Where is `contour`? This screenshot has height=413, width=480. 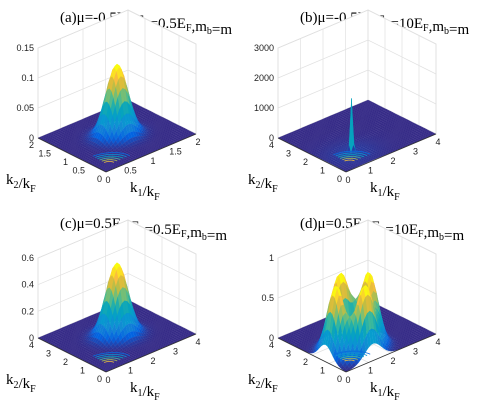
contour is located at coordinates (111, 157).